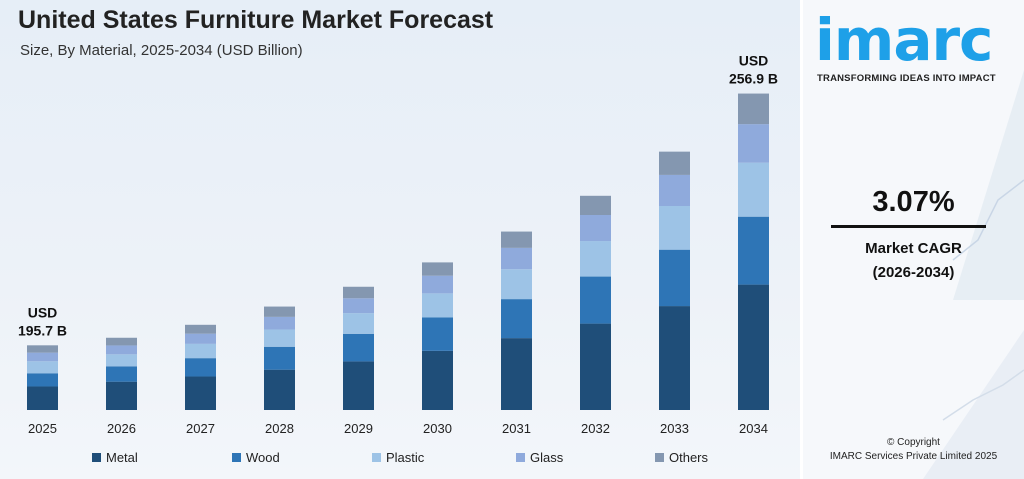 This screenshot has width=1024, height=479. I want to click on bar-segment-plastic-2033, so click(674, 228).